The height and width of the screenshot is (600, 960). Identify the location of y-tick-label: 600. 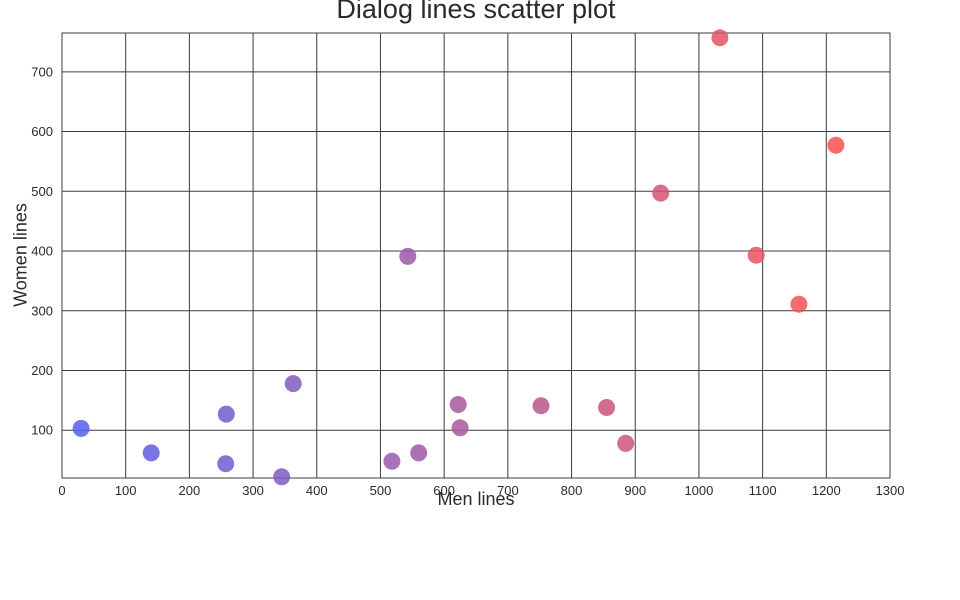
(42, 131).